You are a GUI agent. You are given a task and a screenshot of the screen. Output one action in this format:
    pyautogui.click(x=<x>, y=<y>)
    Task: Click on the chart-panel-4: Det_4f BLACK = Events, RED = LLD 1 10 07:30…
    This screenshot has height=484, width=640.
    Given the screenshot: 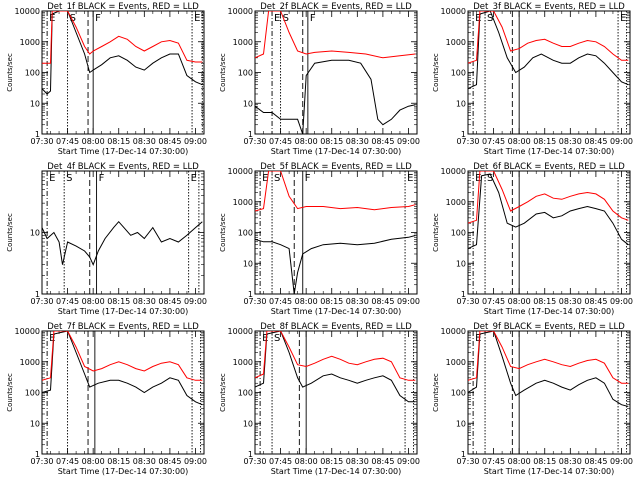 What is the action you would take?
    pyautogui.click(x=106, y=239)
    